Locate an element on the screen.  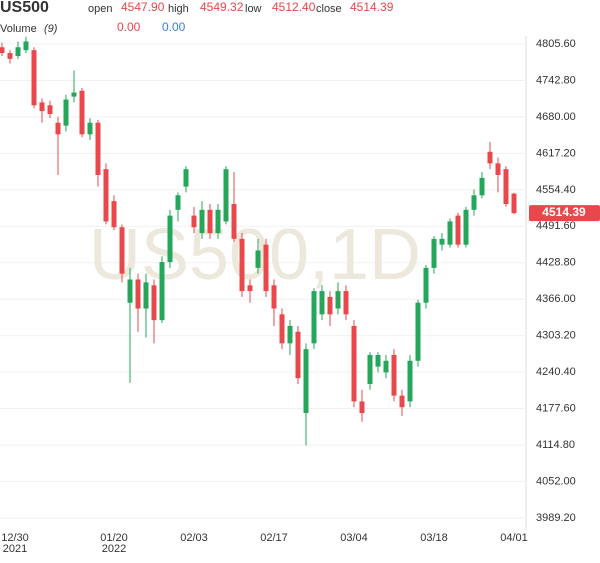
high-label: high is located at coordinates (178, 9).